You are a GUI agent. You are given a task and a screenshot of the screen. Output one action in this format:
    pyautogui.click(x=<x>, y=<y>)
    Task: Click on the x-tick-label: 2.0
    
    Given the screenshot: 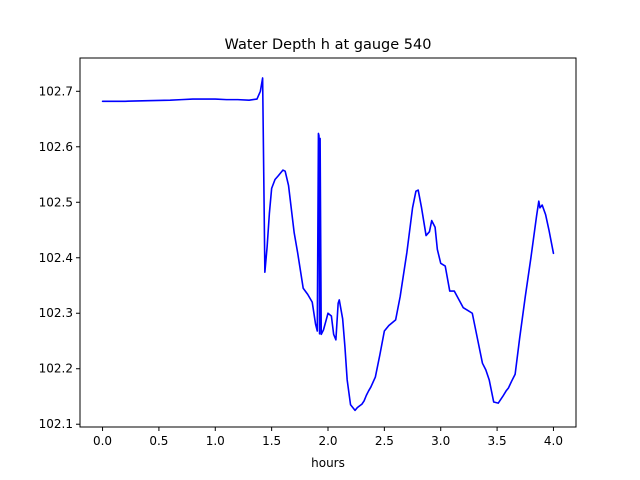 What is the action you would take?
    pyautogui.click(x=327, y=441)
    